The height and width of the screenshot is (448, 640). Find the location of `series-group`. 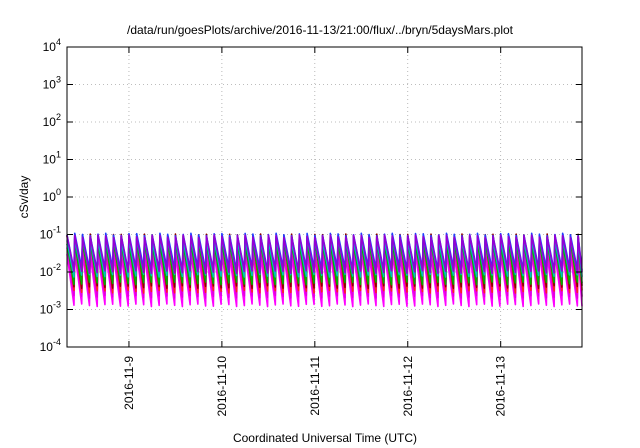

series-group is located at coordinates (324, 270).